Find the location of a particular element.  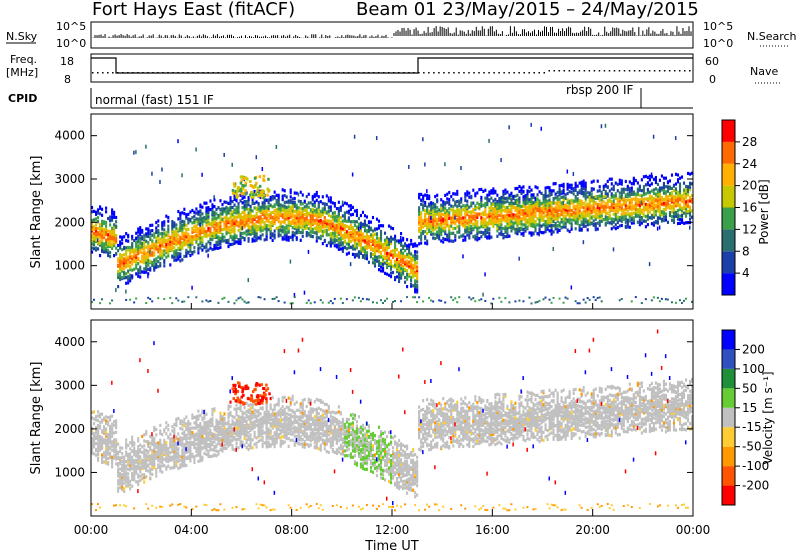

nave-tick-top: 60 is located at coordinates (712, 61).